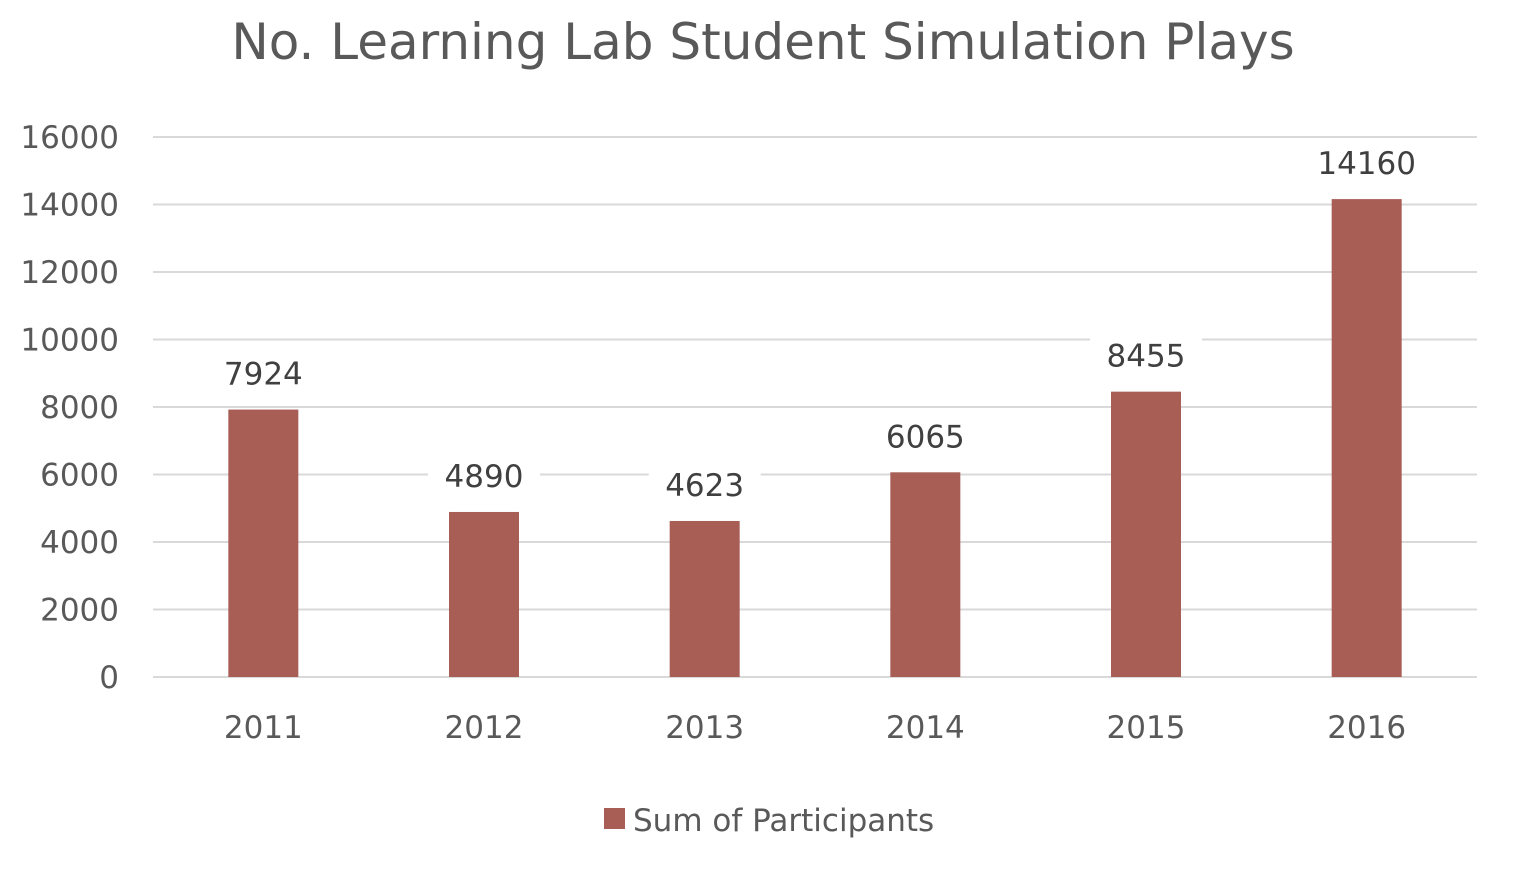  I want to click on x-tick-label-2011: 2011, so click(263, 728).